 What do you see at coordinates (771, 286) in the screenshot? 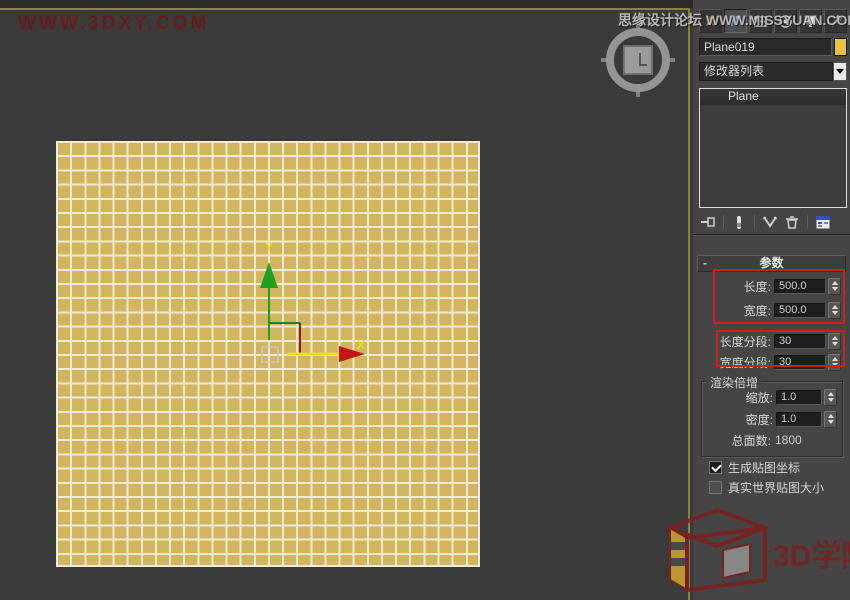
I see `length-row: 长度: 500.0` at bounding box center [771, 286].